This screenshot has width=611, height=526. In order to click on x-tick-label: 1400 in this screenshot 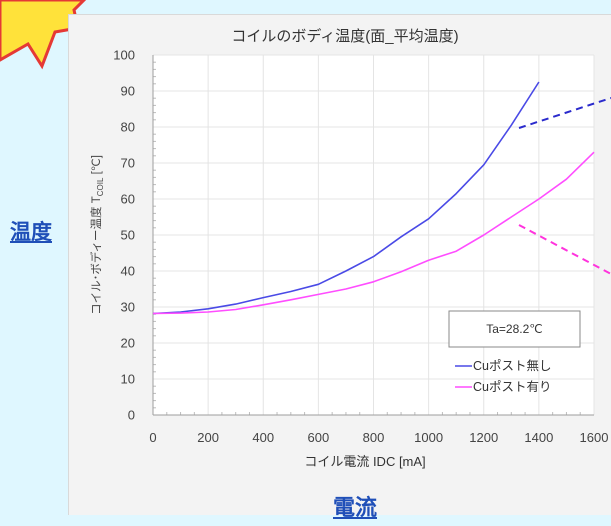, I will do `click(538, 437)`.